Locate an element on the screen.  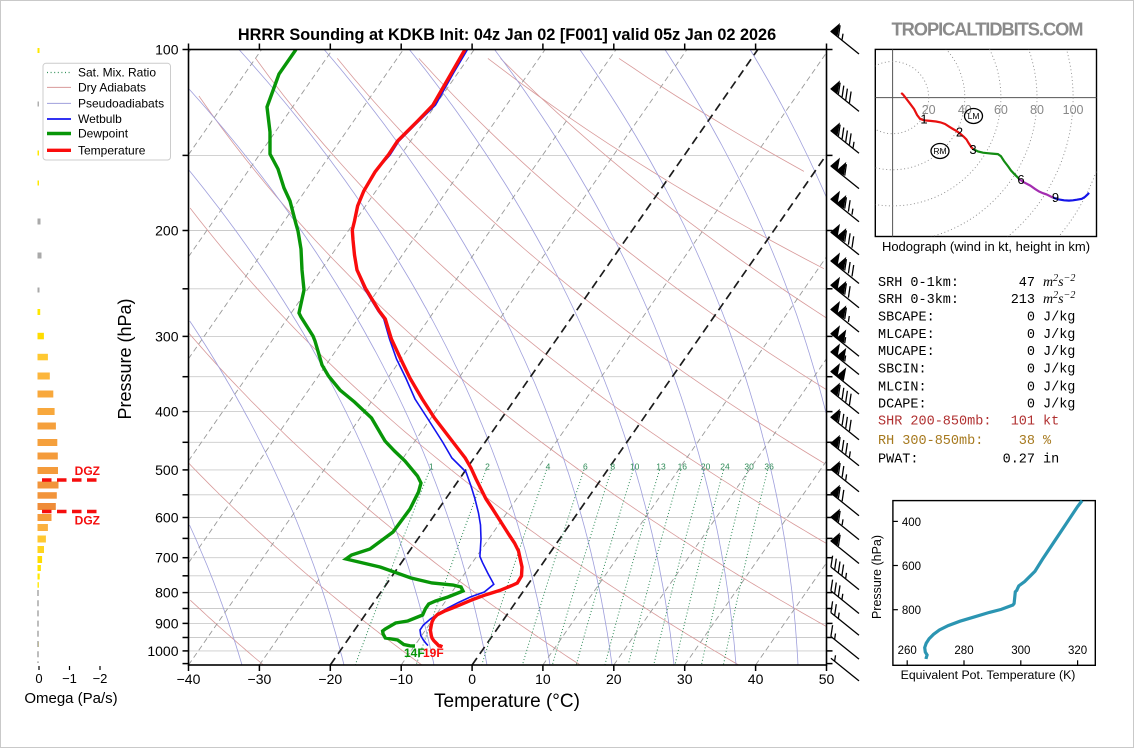
svg-text: 19F is located at coordinates (433, 653).